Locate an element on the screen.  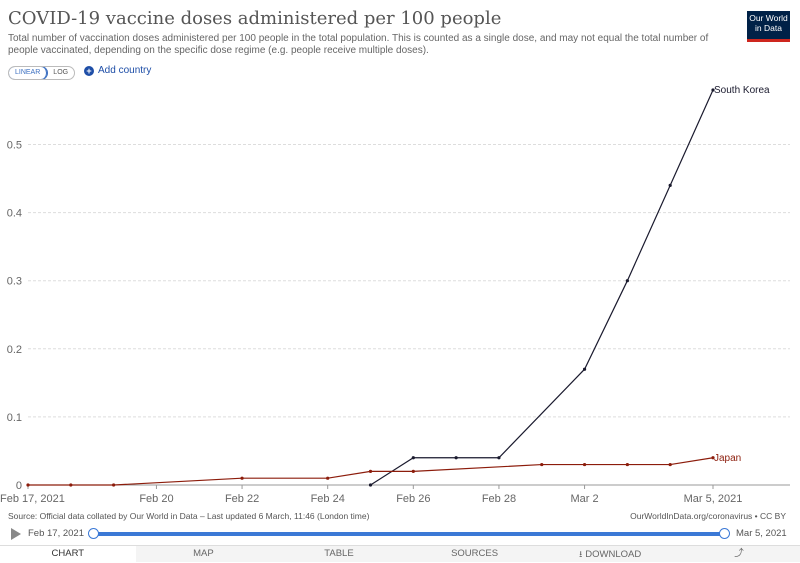
y-tick-label: 0.1 is located at coordinates (14, 418).